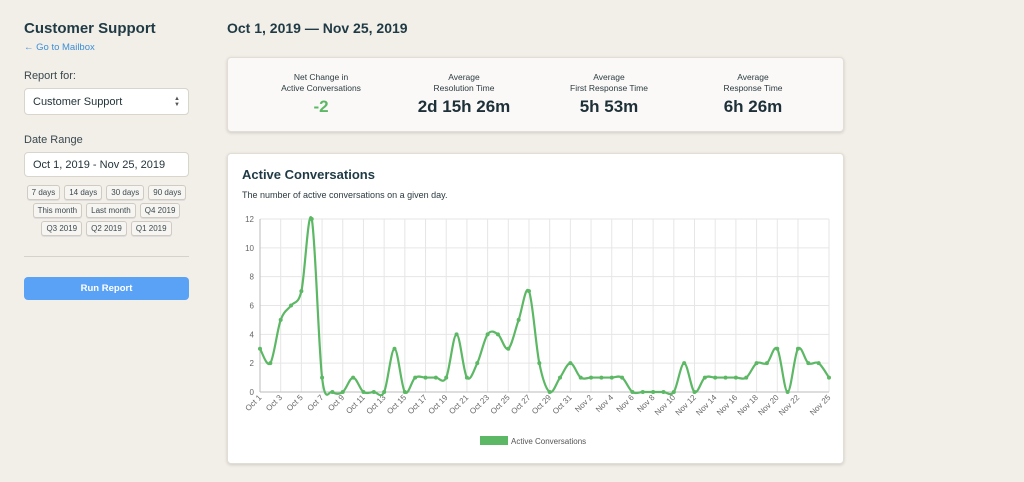  What do you see at coordinates (308, 174) in the screenshot?
I see `chart-title: Active Conversations` at bounding box center [308, 174].